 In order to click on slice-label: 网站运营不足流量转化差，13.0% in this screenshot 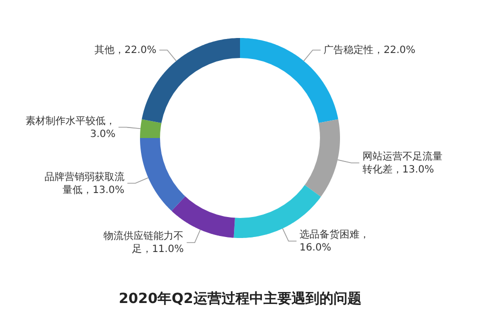, I will do `click(402, 163)`.